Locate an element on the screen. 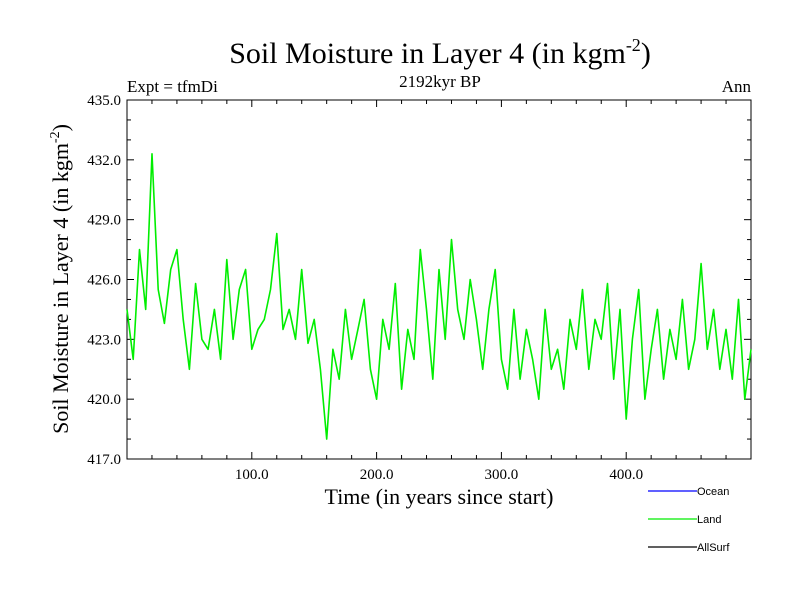  legend: Ocean Land AllSurf is located at coordinates (689, 520).